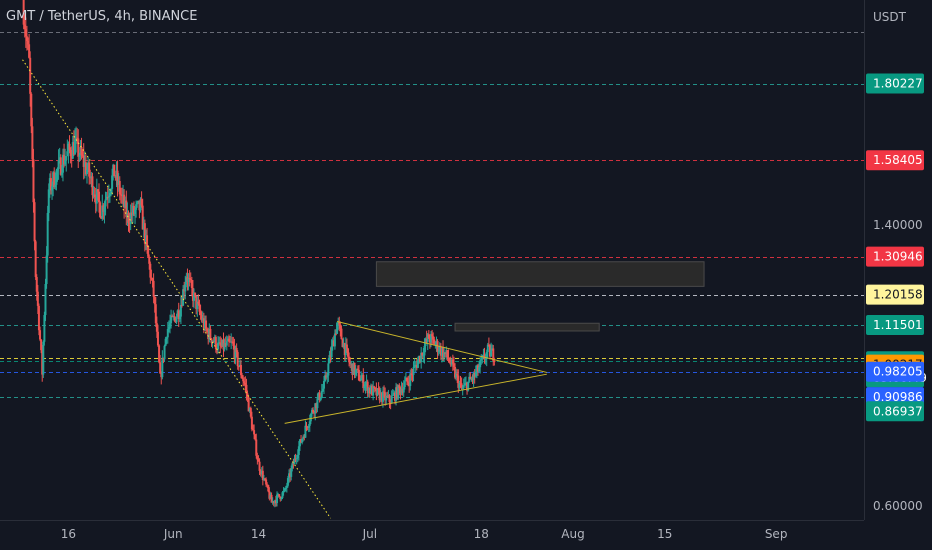 This screenshot has width=932, height=550. I want to click on symbol-title: GMT / TetherUS, 4h, BINANCE, so click(102, 16).